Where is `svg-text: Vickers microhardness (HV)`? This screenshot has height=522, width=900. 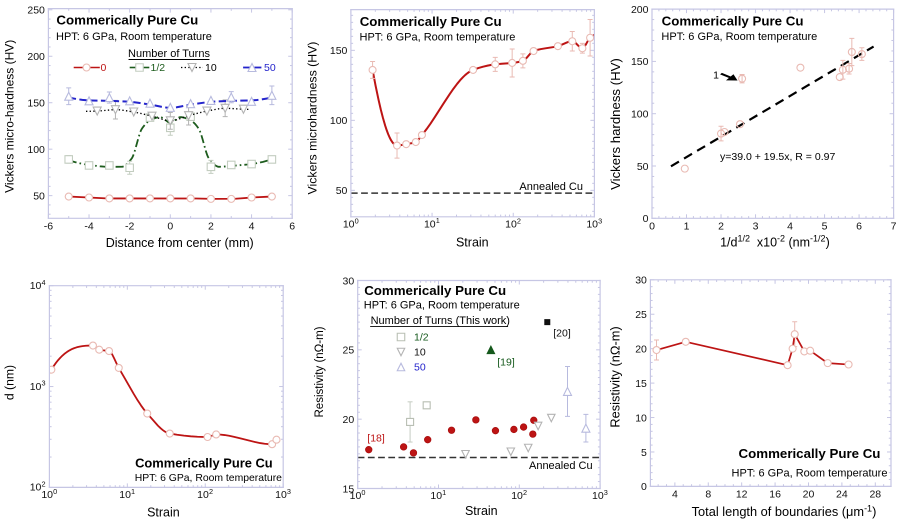
svg-text: Vickers microhardness (HV) is located at coordinates (312, 118).